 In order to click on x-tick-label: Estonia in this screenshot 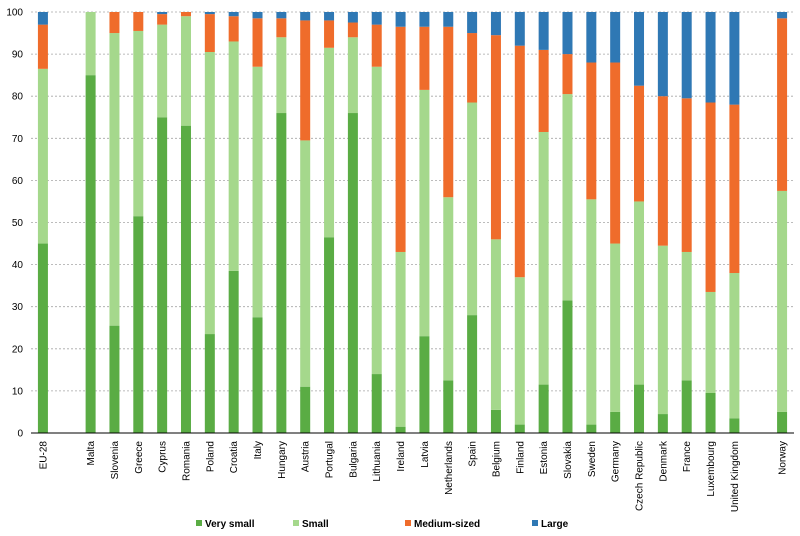, I will do `click(544, 458)`.